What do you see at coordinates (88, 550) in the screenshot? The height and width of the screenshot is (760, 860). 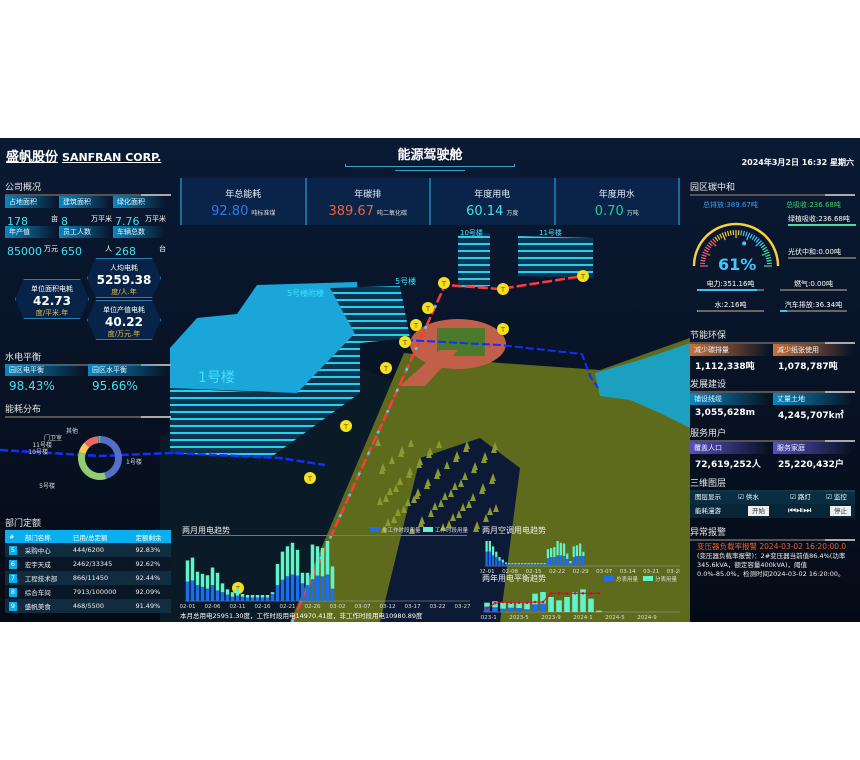 I see `table-row: 5 采购中心 444/6200 92.83%` at bounding box center [88, 550].